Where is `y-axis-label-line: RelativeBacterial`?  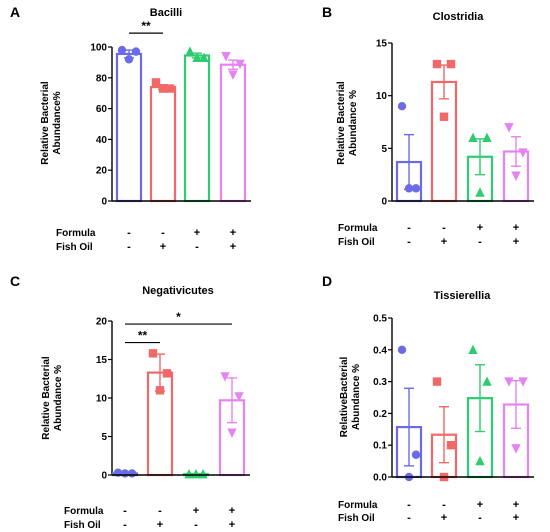
y-axis-label-line: RelativeBacterial is located at coordinates (344, 396).